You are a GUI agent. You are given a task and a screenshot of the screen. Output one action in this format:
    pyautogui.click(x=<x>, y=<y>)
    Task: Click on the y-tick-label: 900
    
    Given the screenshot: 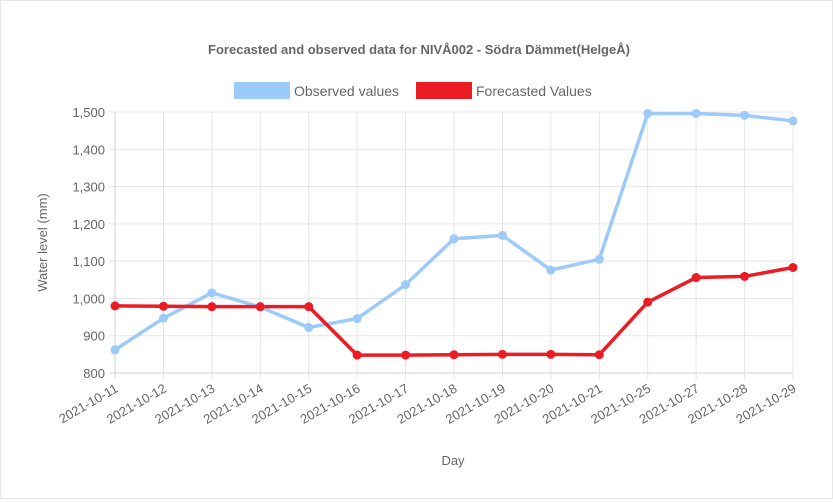 What is the action you would take?
    pyautogui.click(x=94, y=336)
    